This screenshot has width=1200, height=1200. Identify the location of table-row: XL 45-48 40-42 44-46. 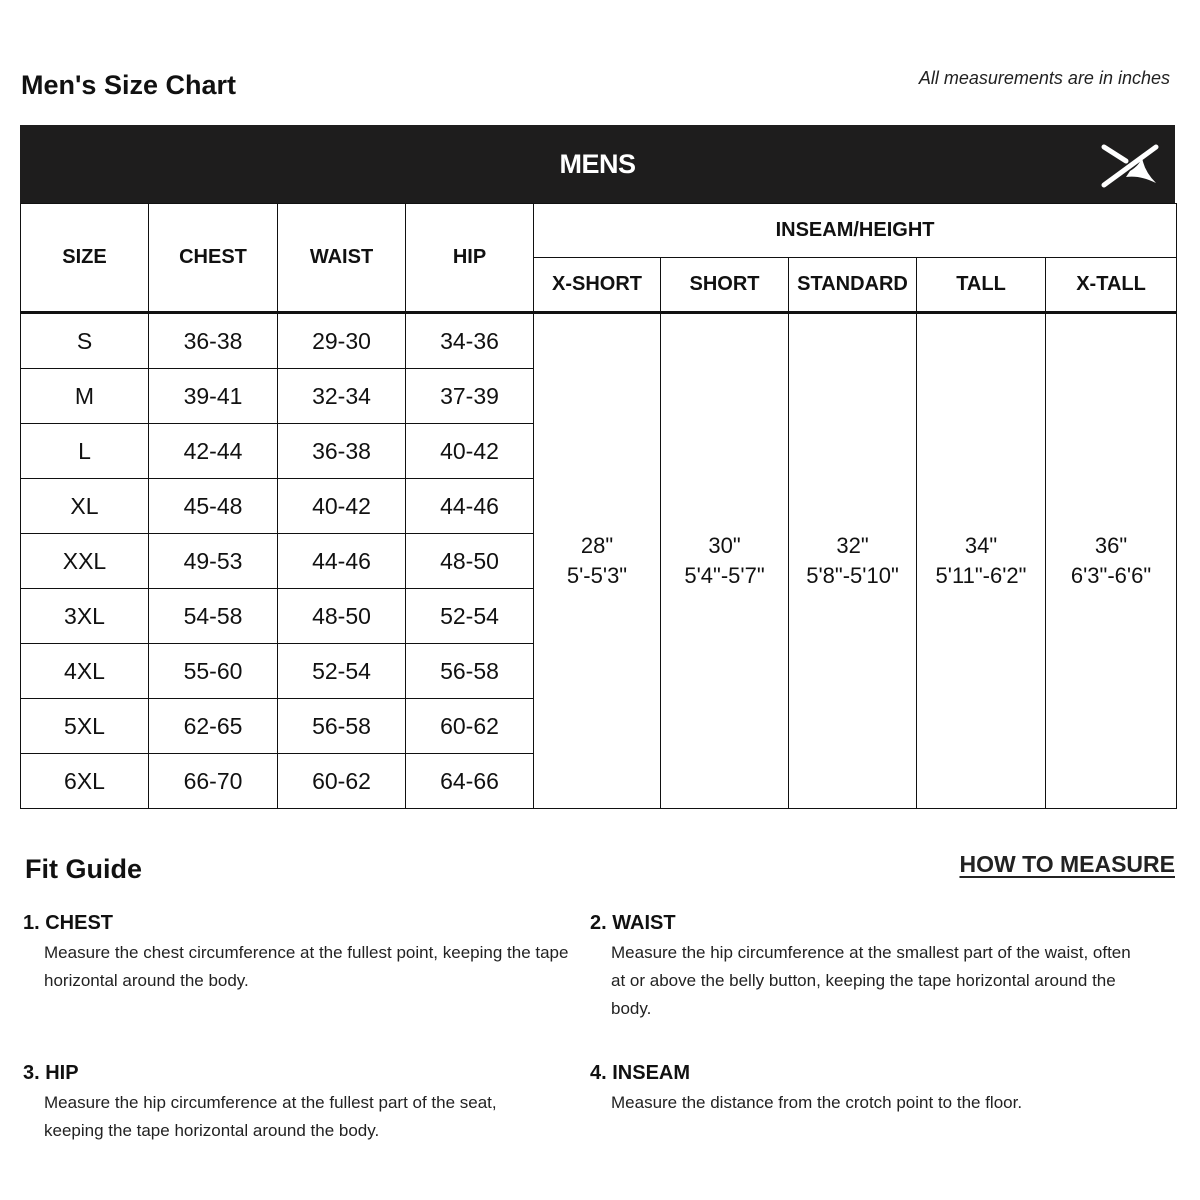
(598, 506).